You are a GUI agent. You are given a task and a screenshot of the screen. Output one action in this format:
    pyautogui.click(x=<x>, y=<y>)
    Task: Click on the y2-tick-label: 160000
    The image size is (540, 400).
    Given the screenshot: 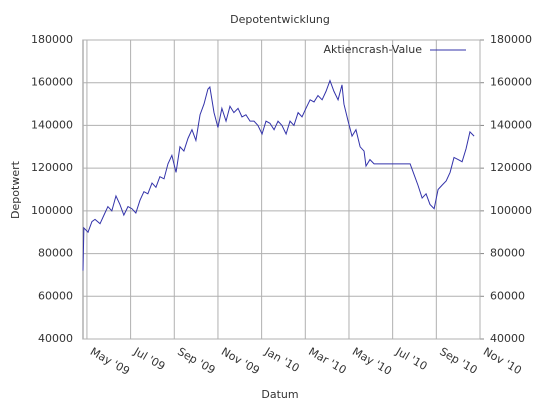 What is the action you would take?
    pyautogui.click(x=511, y=82)
    